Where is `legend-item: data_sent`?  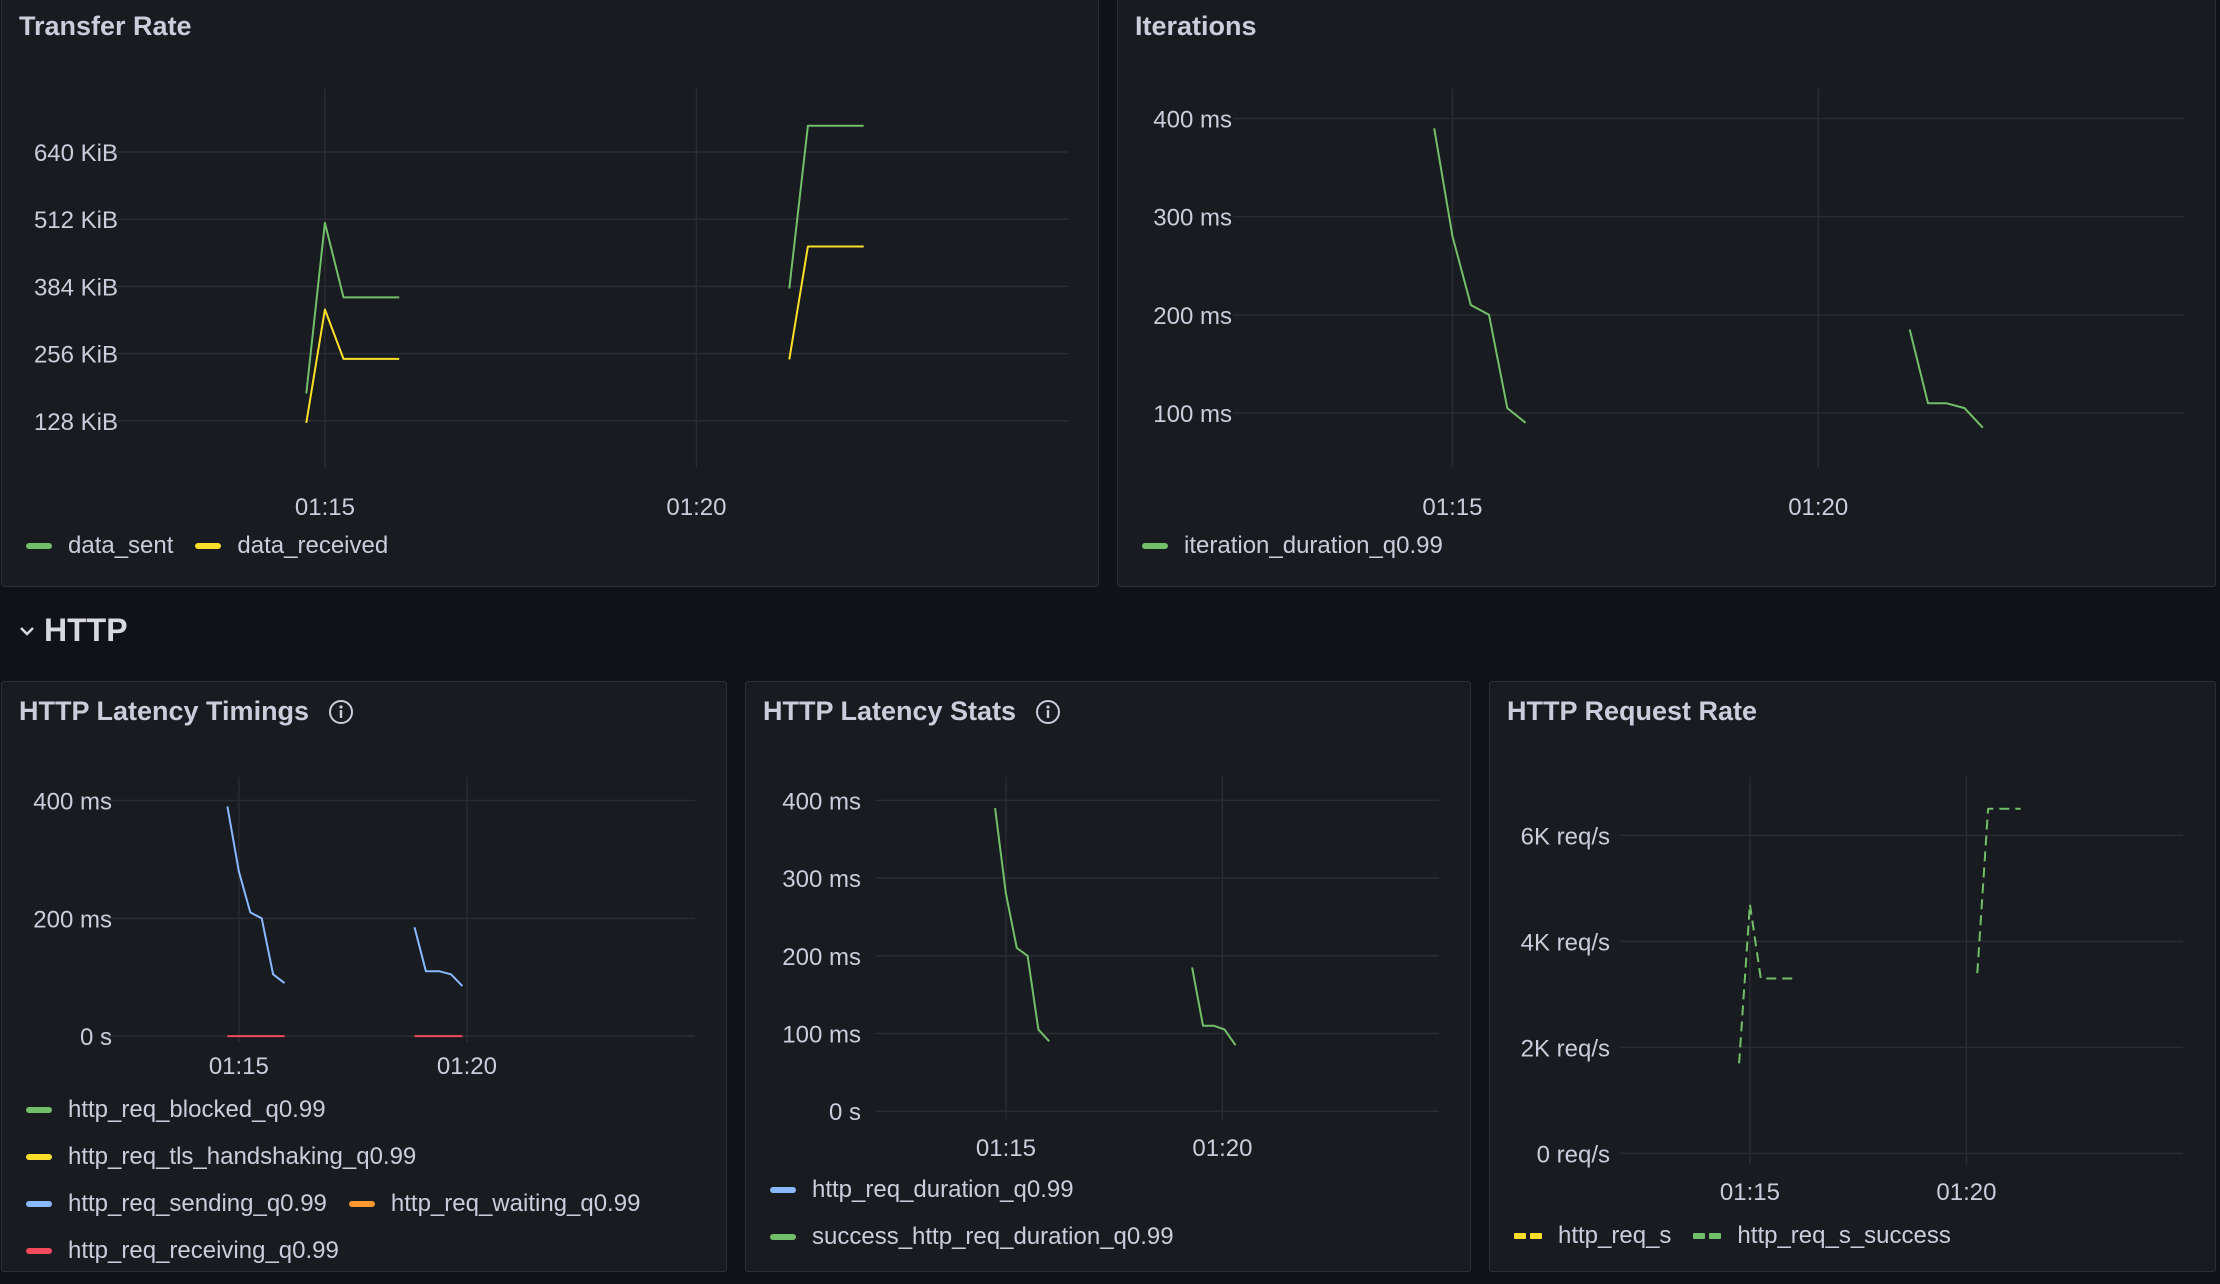
legend-item: data_sent is located at coordinates (99, 545).